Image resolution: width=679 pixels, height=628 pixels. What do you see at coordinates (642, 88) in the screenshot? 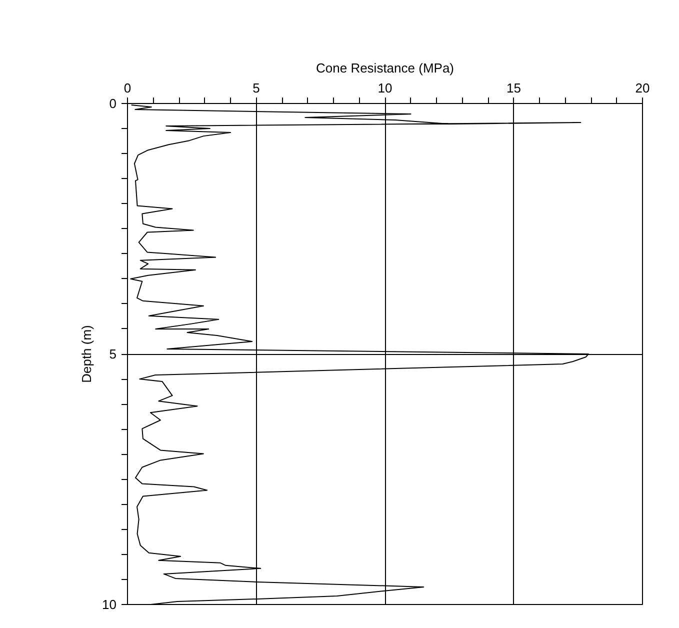
I see `x-tick-label: 20` at bounding box center [642, 88].